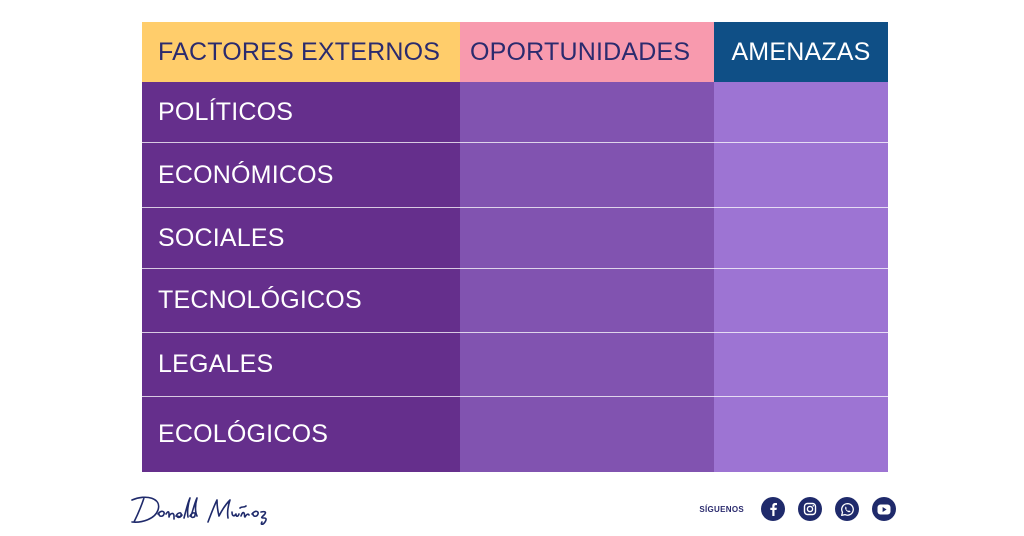 The height and width of the screenshot is (536, 1024). Describe the element at coordinates (801, 300) in the screenshot. I see `cell-amenazas-tecnologicos` at that location.